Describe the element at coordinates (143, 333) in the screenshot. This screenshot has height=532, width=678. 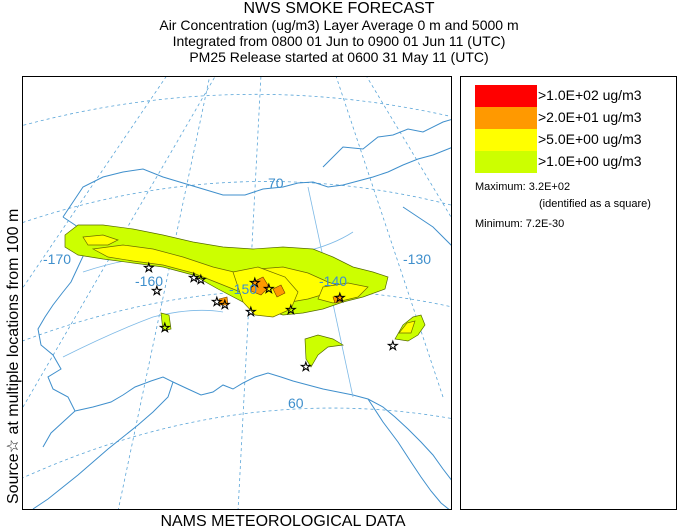
I see `kuskokwim-river` at that location.